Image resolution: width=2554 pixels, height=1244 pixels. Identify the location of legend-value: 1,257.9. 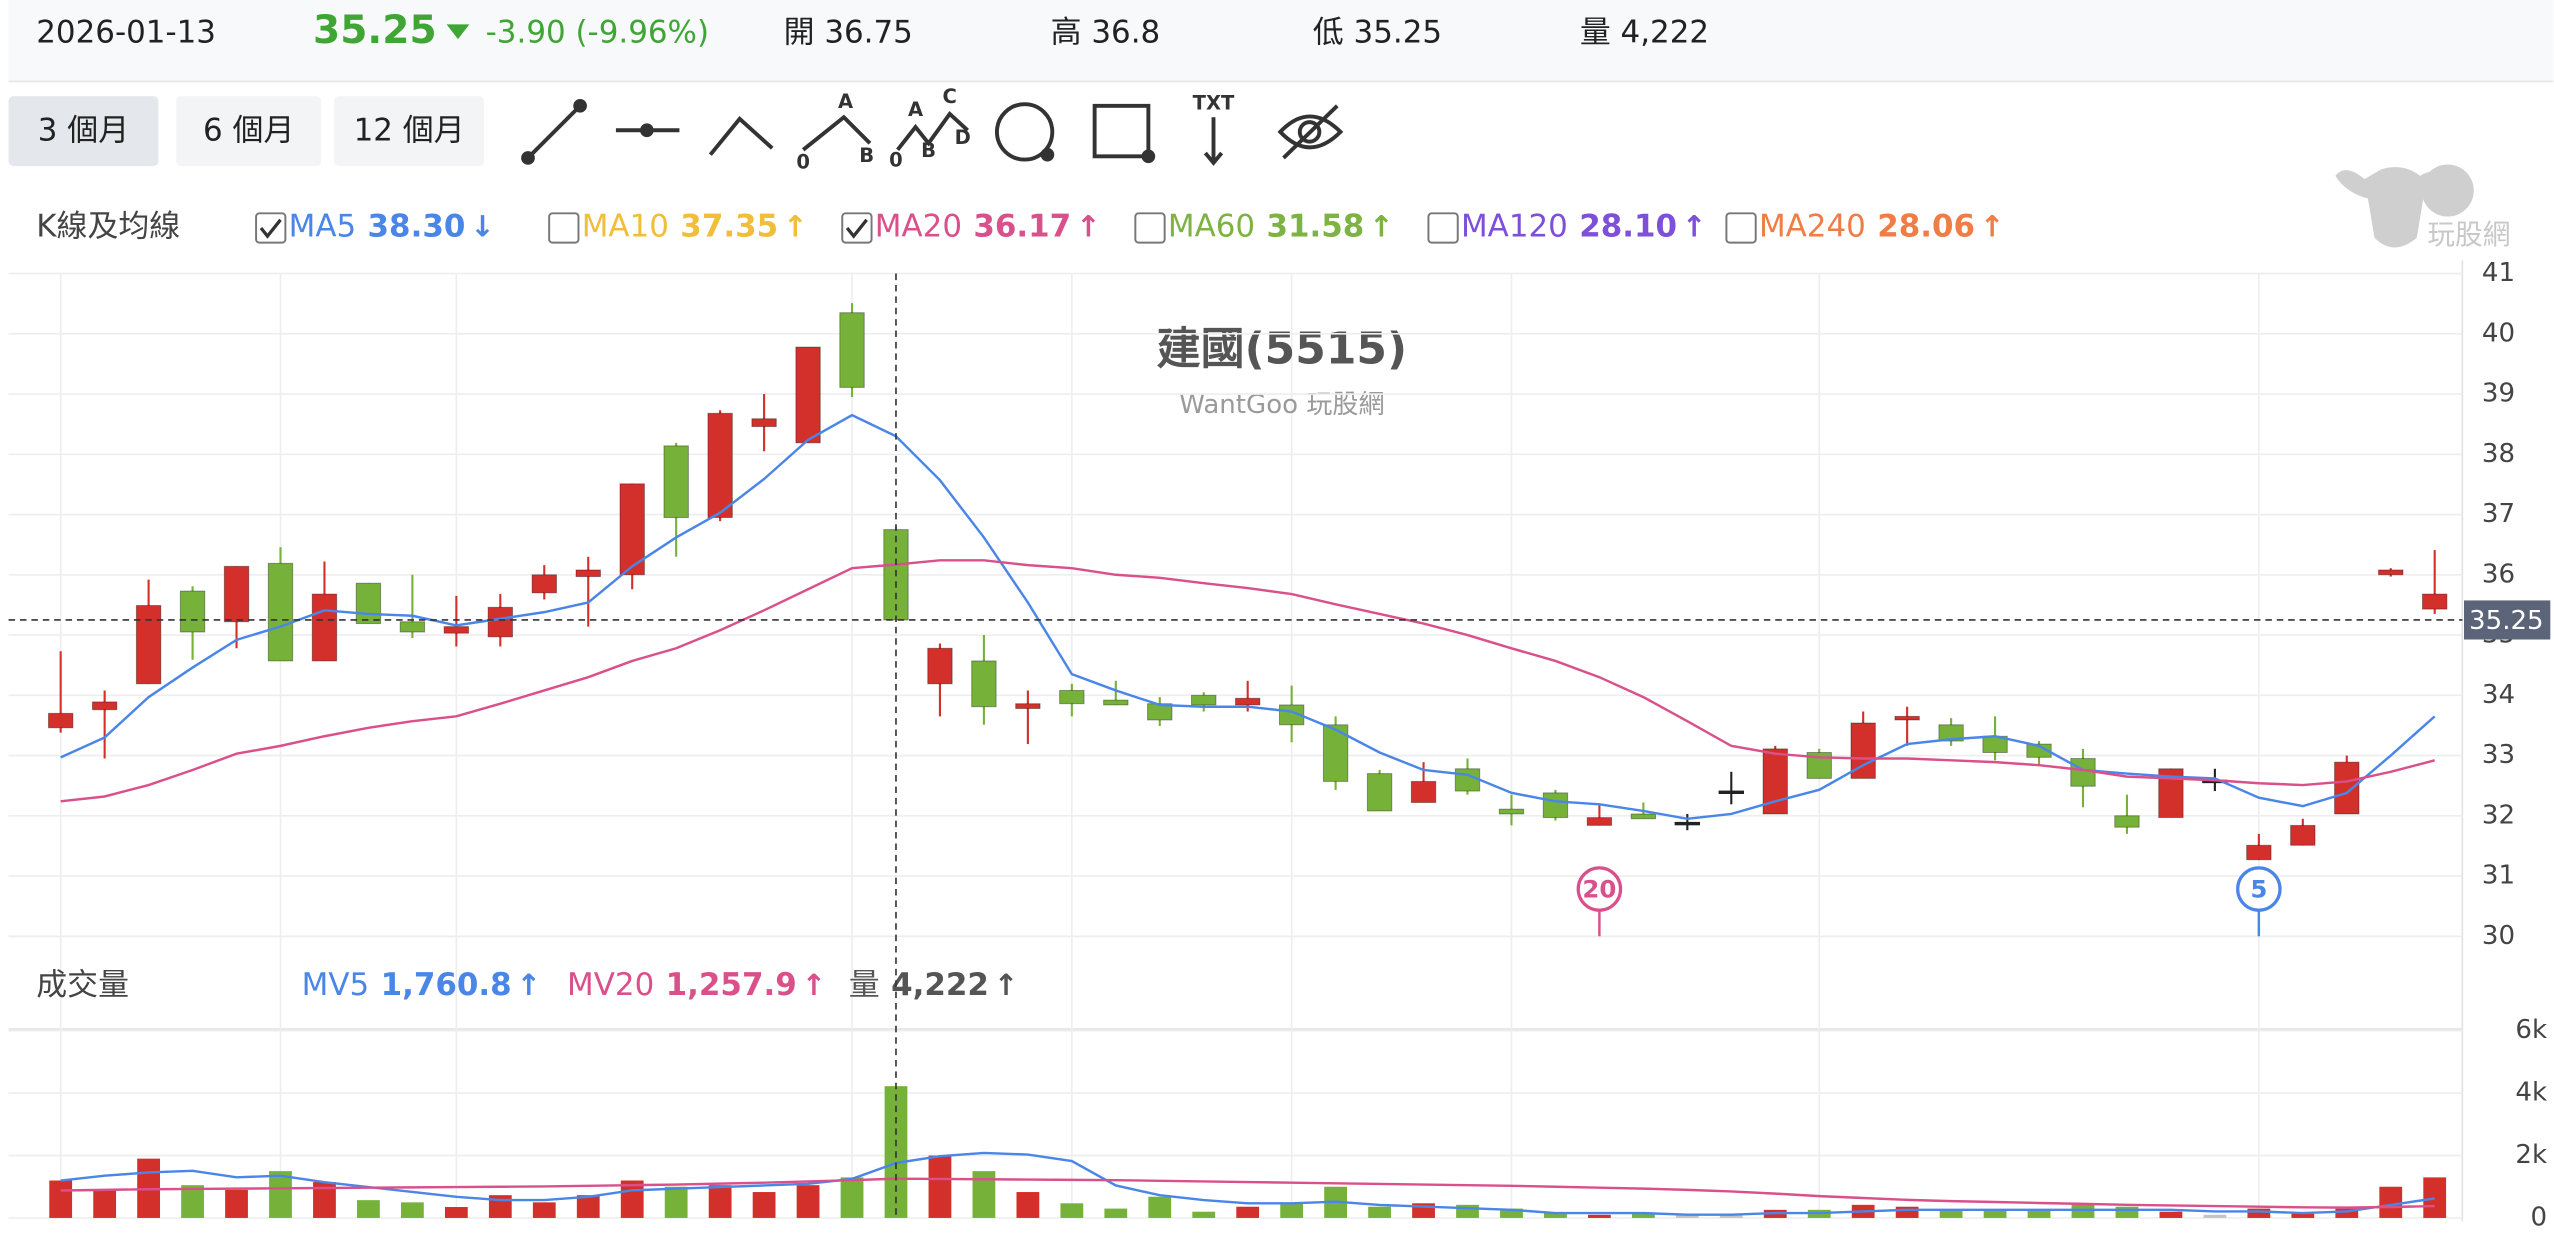
(731, 985).